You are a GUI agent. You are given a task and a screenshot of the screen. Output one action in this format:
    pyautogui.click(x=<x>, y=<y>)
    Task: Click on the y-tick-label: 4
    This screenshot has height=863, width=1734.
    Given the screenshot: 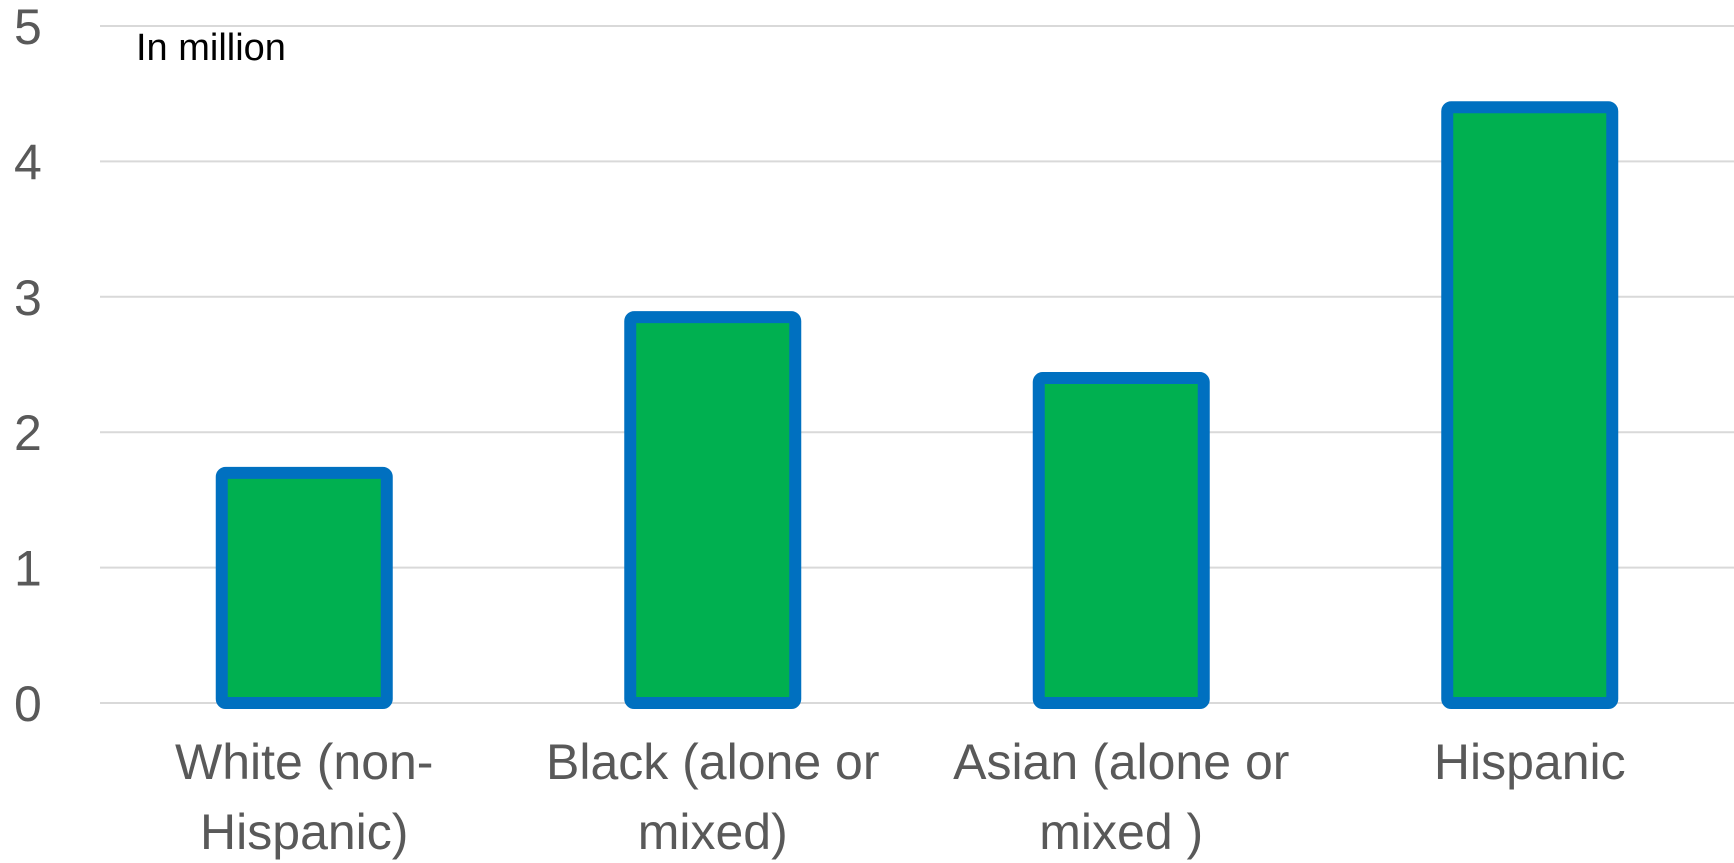 What is the action you would take?
    pyautogui.click(x=28, y=162)
    